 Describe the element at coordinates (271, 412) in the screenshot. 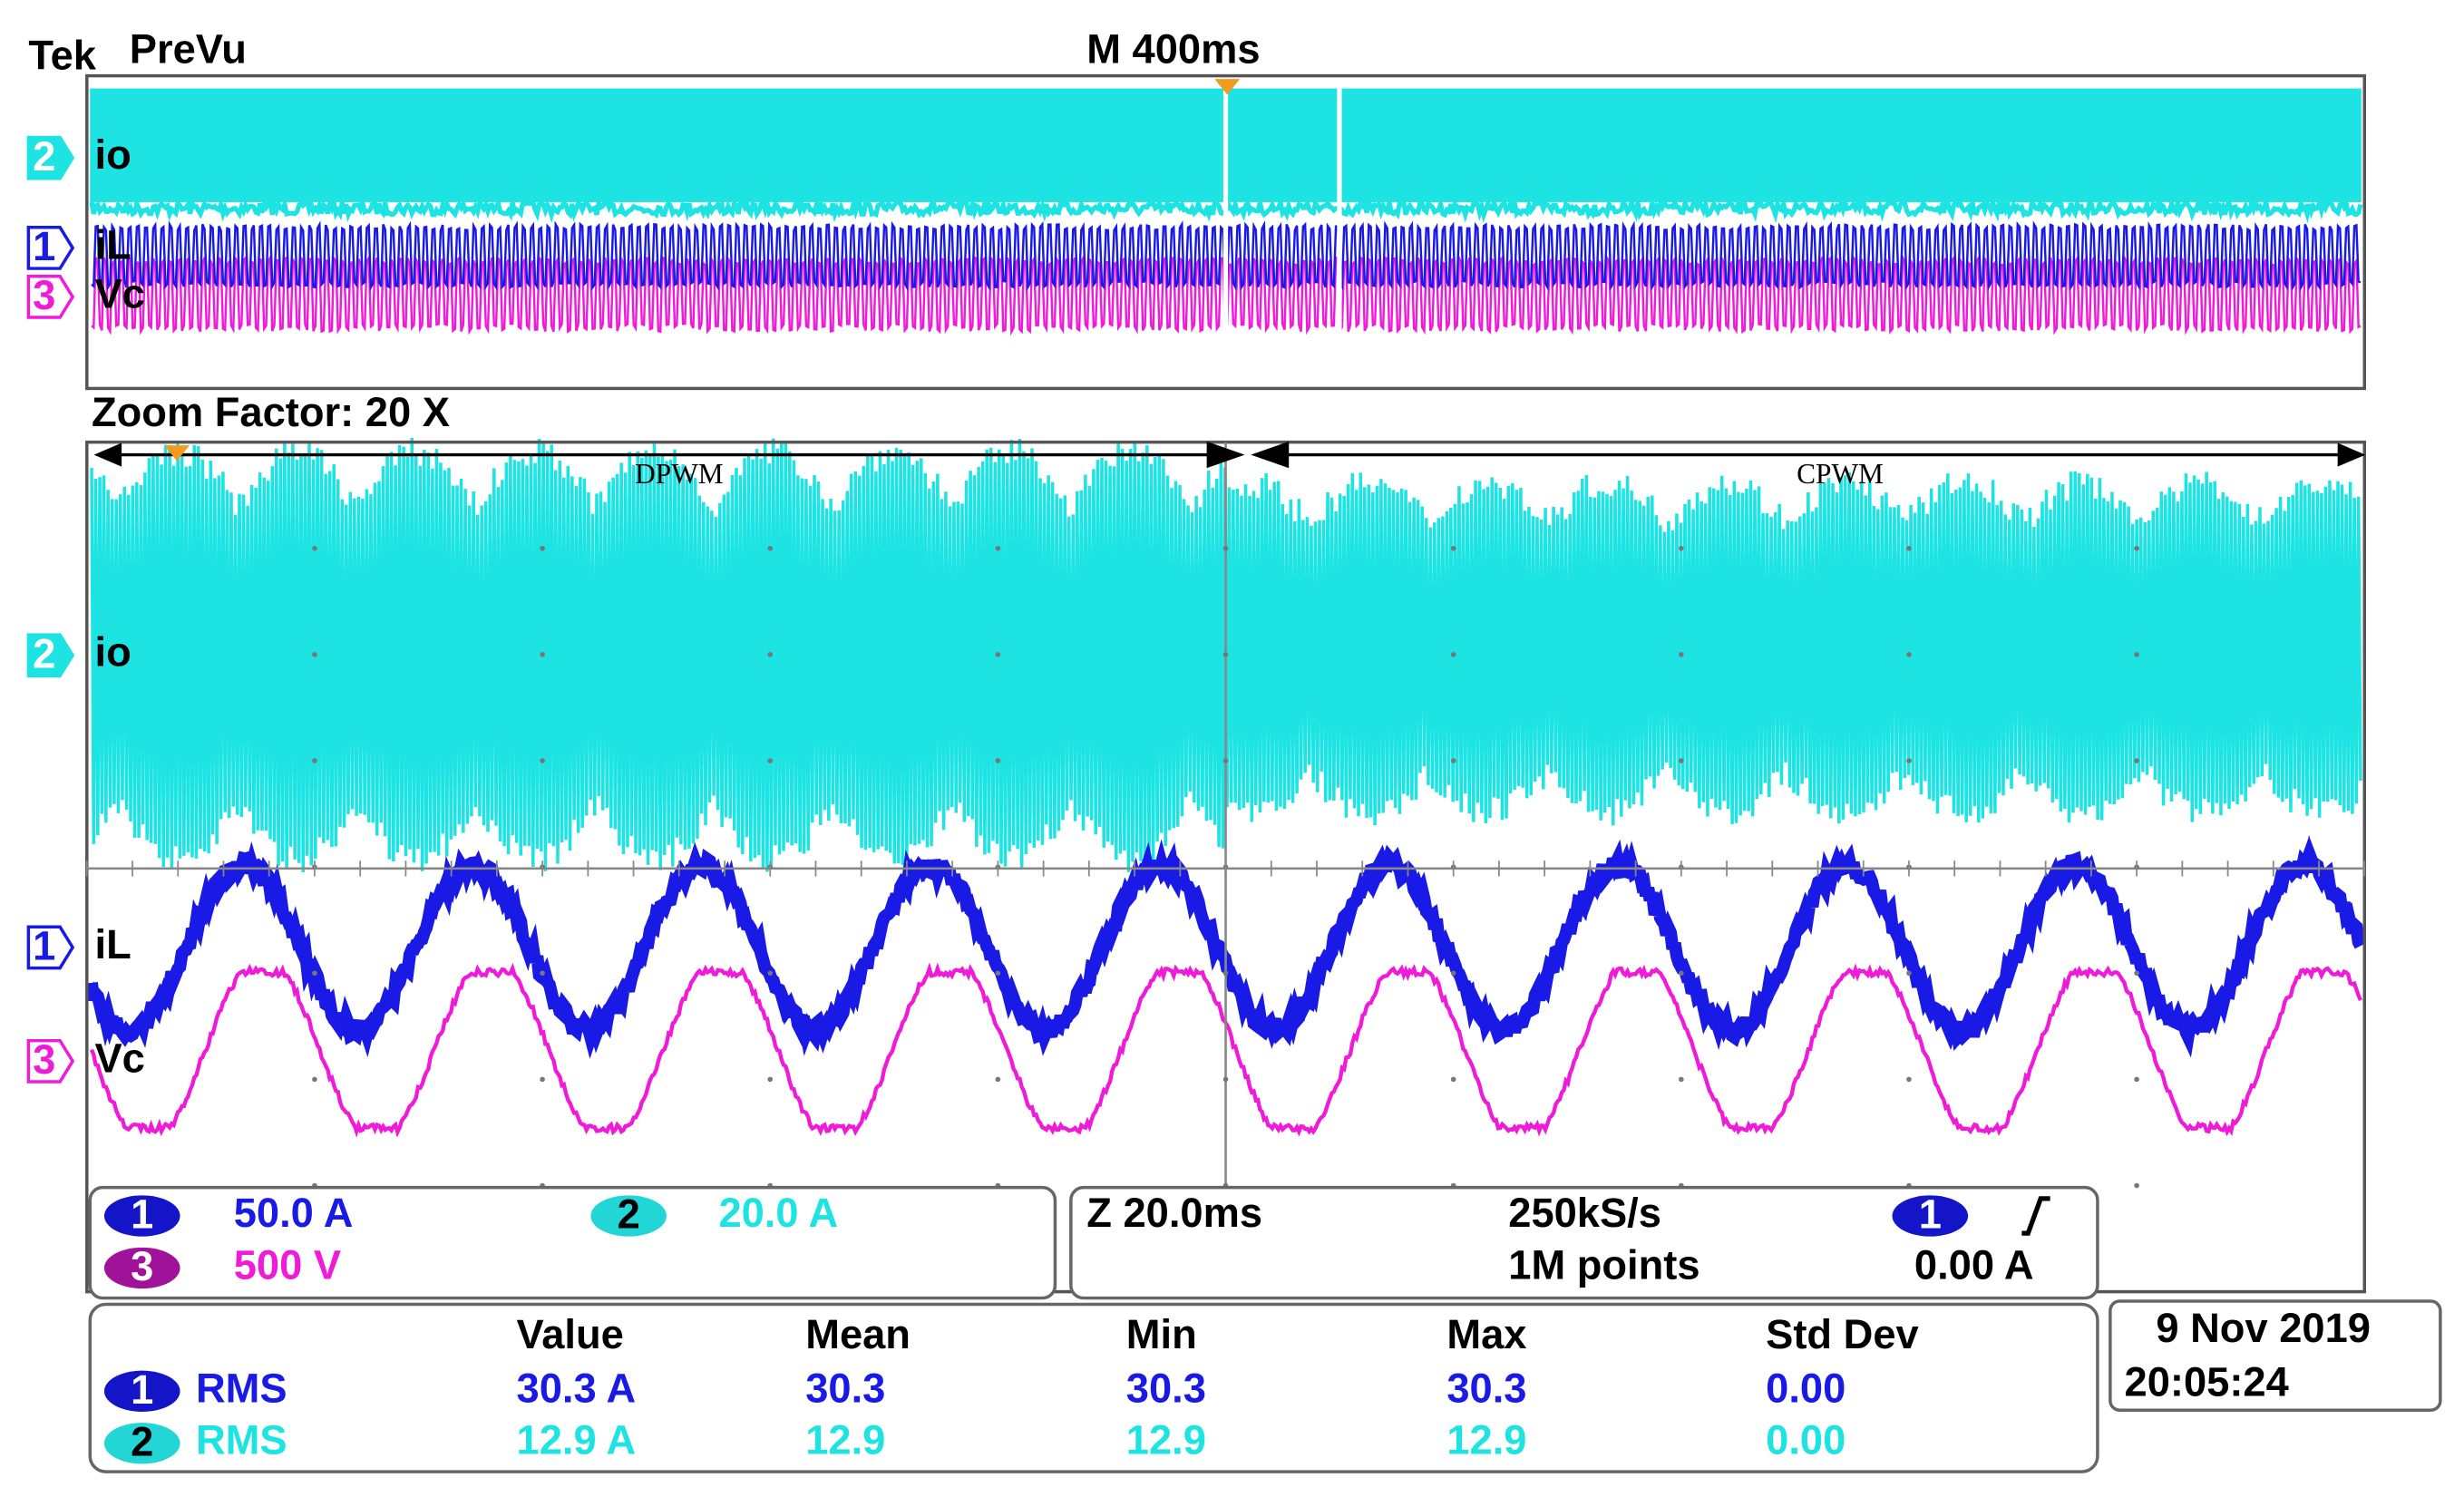

I see `zoom-label: Zoom Factor: 20 X` at that location.